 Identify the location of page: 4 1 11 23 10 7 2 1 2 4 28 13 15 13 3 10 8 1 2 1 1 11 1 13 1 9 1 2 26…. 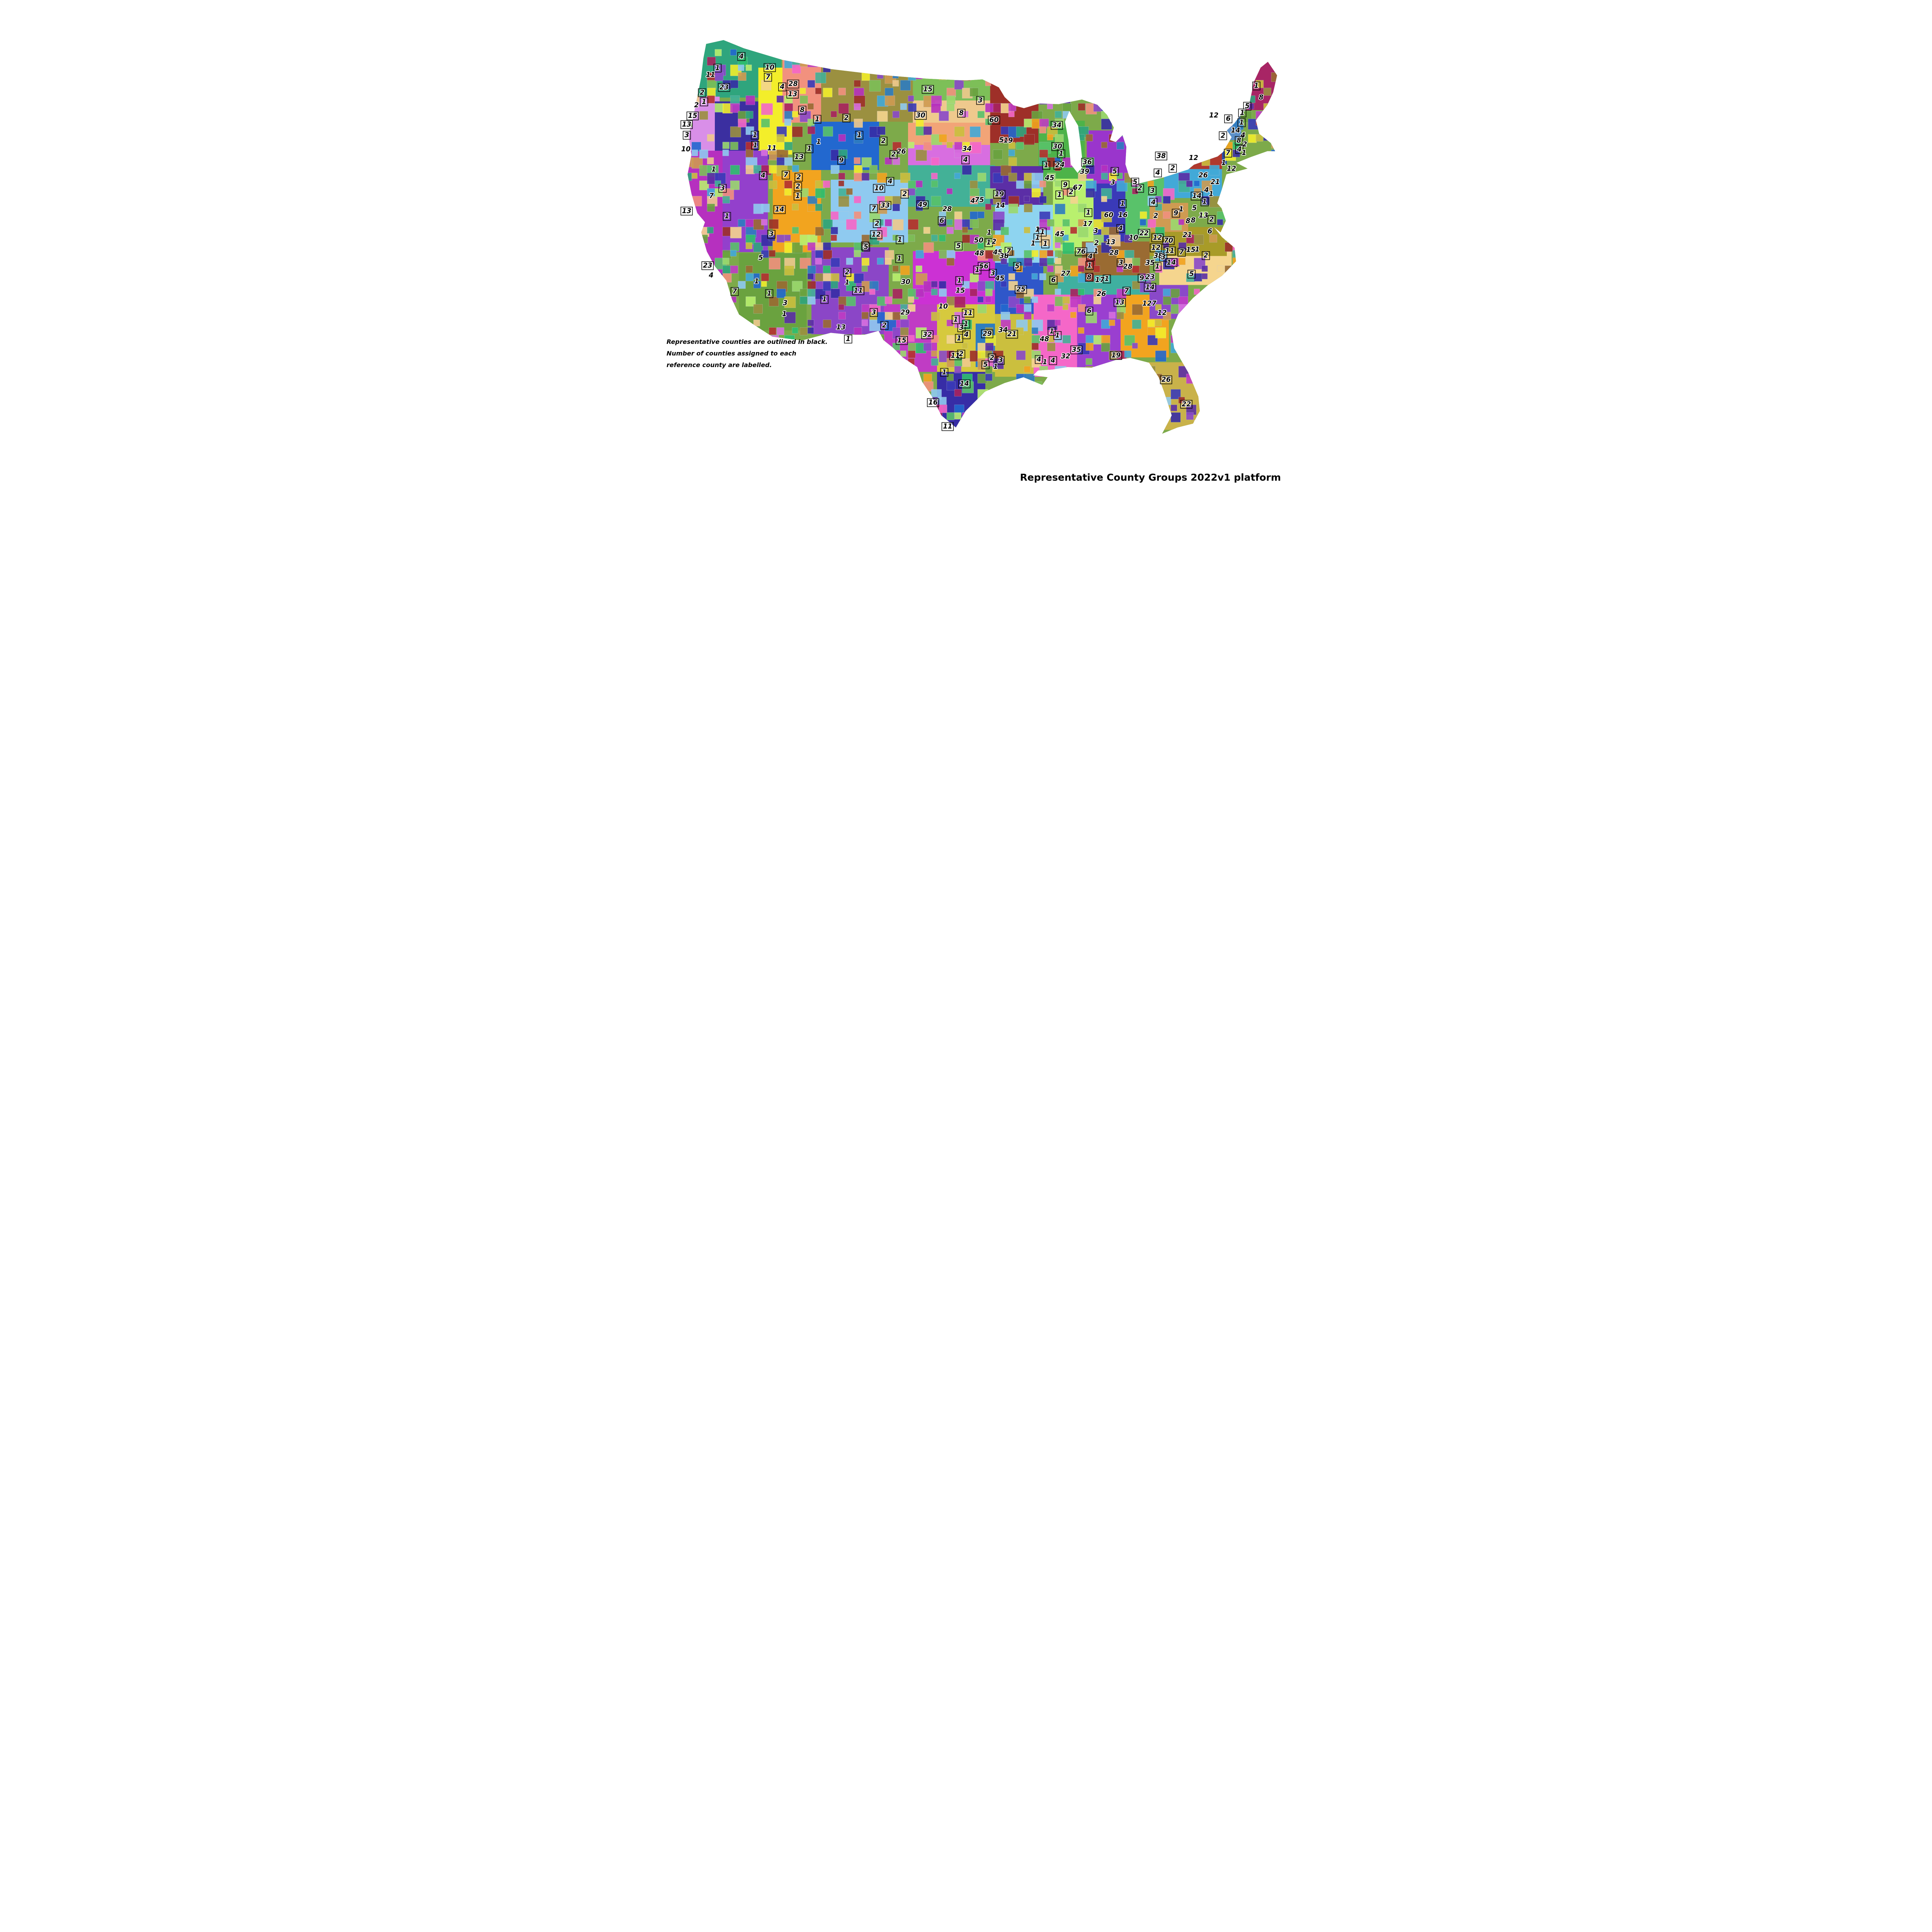
(966, 246).